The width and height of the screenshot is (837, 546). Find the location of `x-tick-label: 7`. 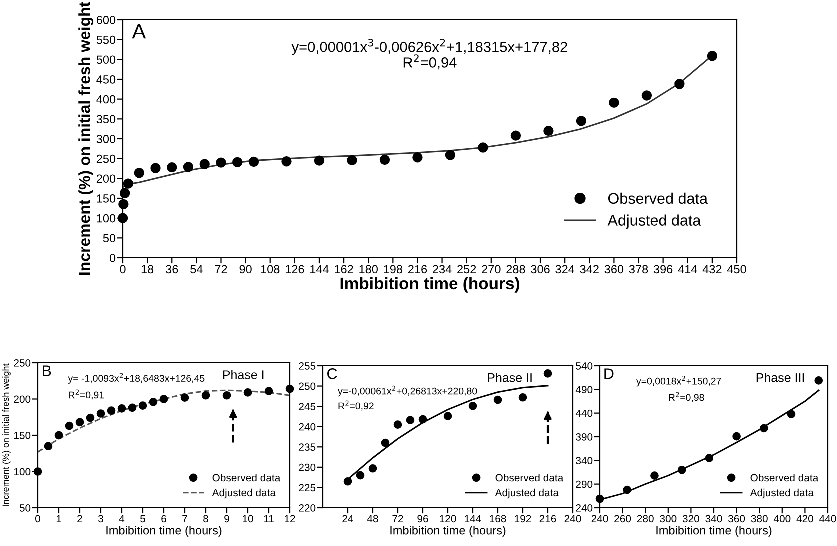

x-tick-label: 7 is located at coordinates (185, 518).